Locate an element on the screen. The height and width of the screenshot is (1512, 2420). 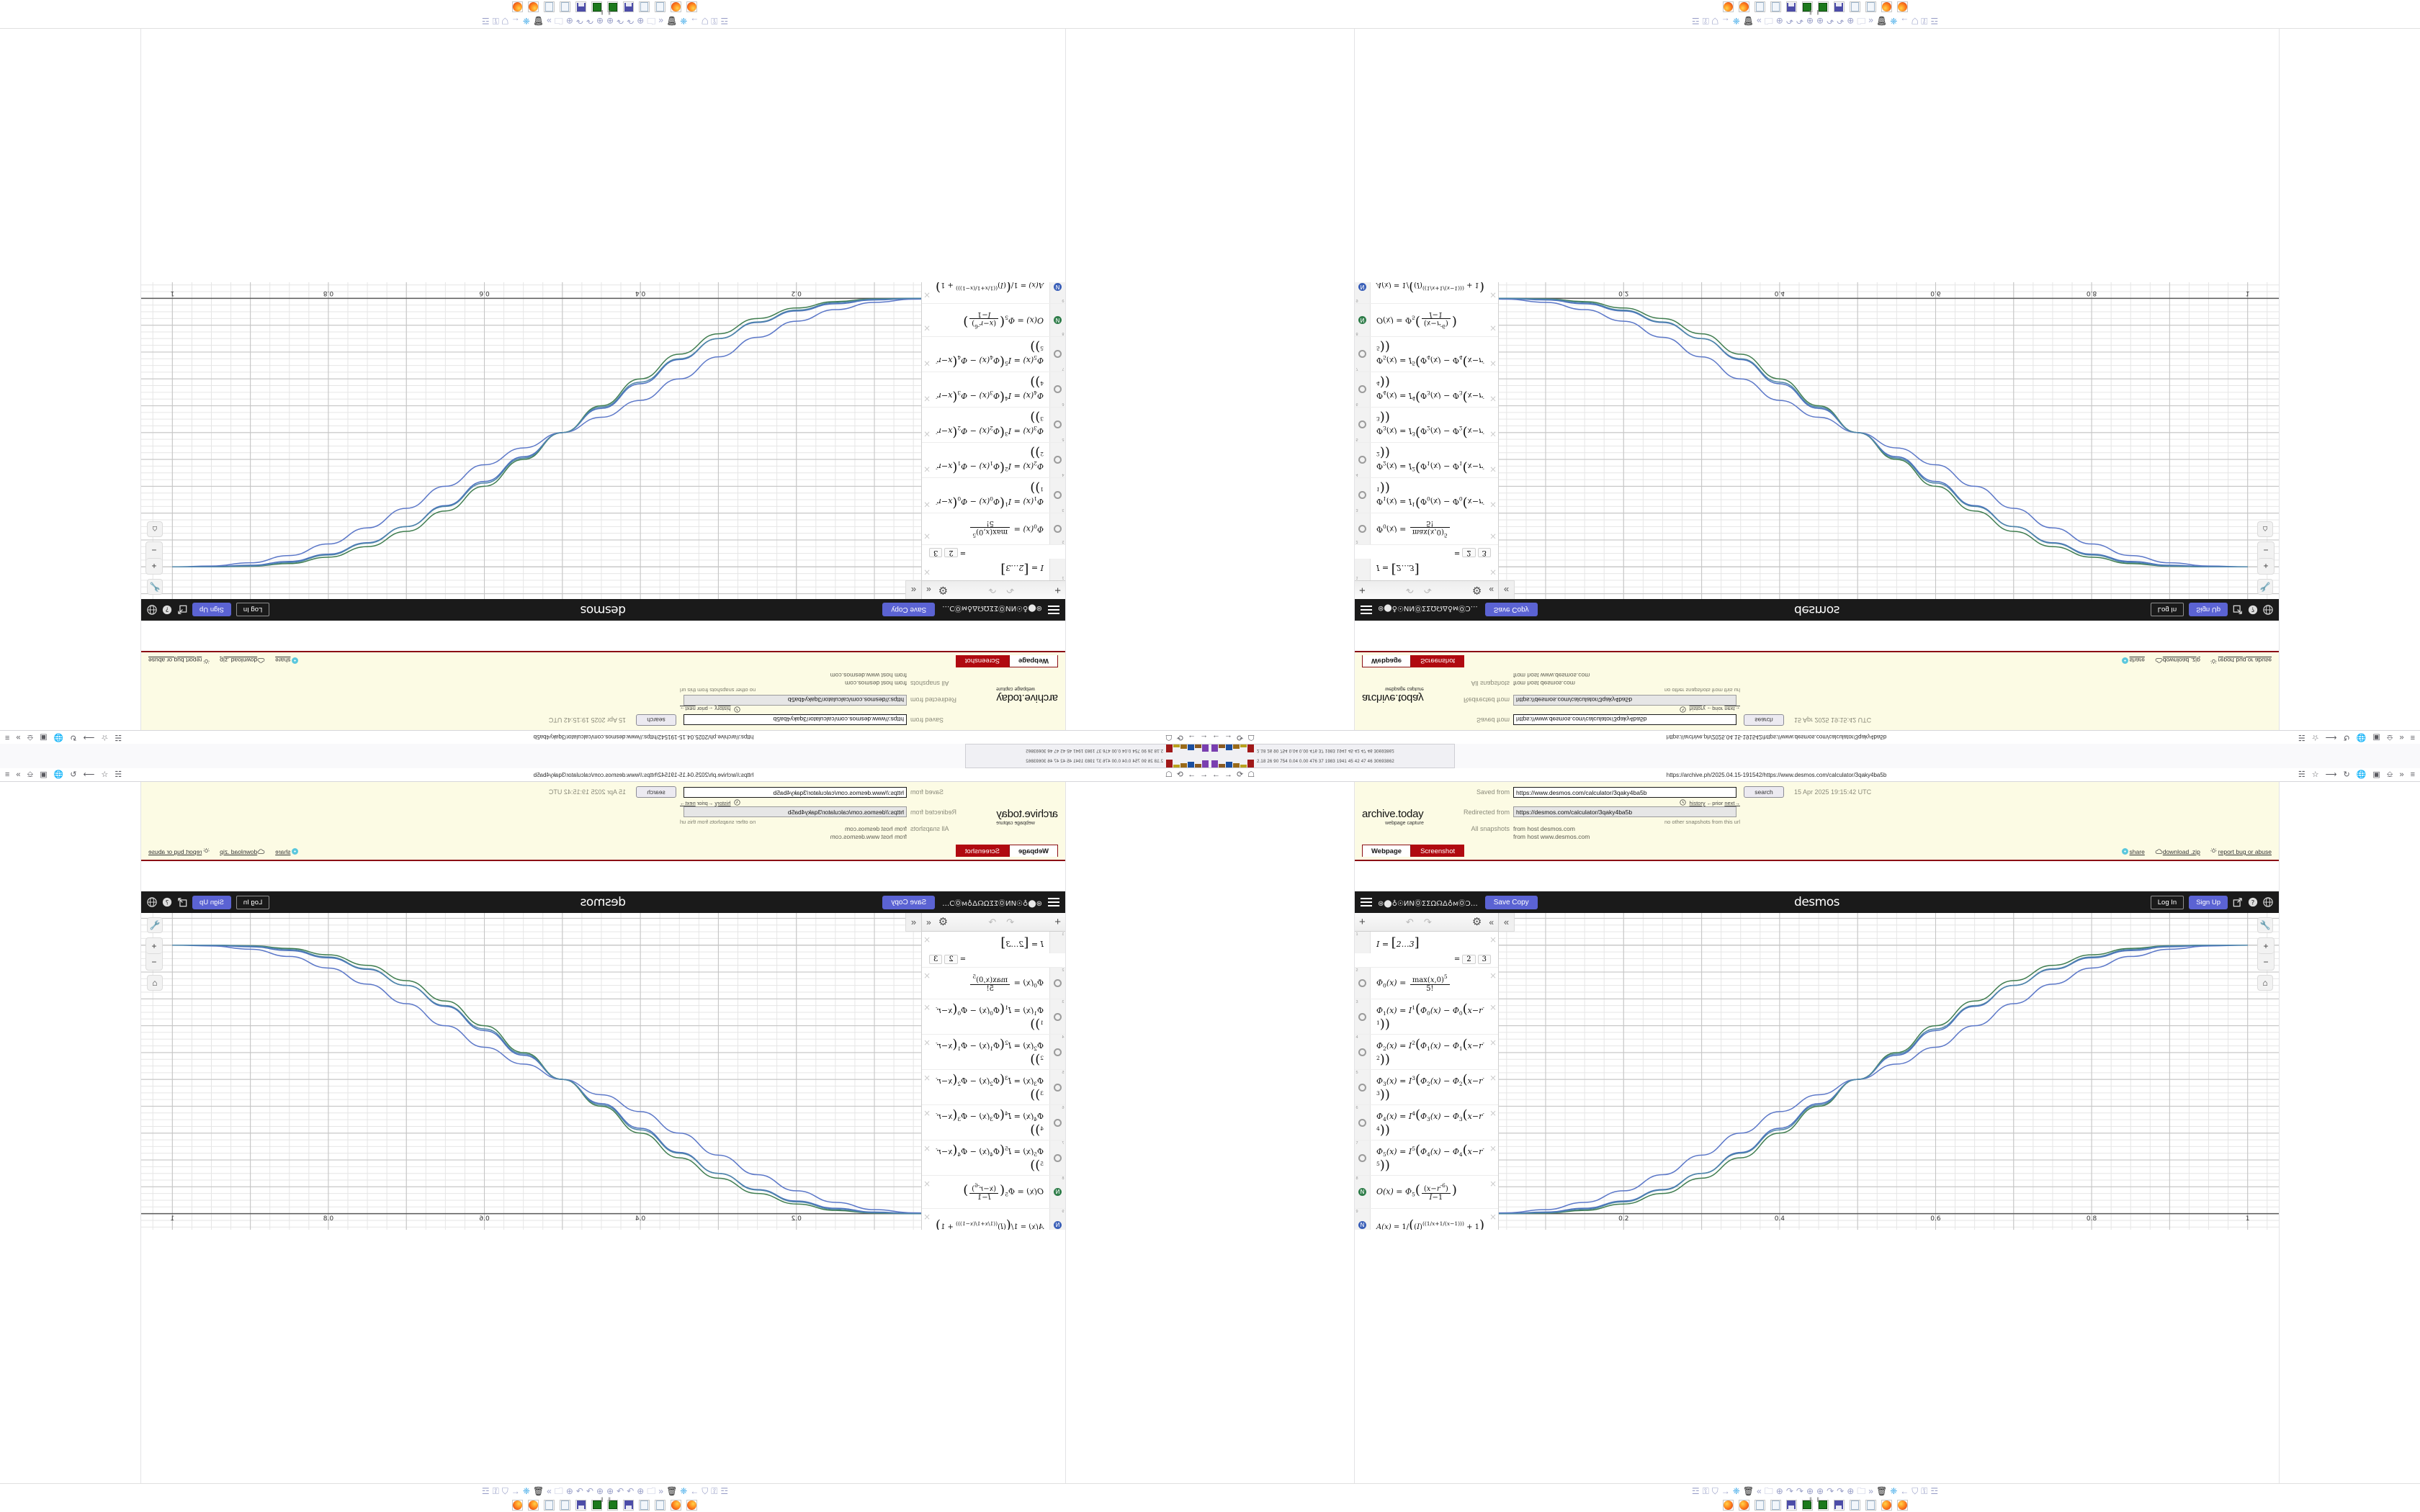
shield-icon: ⛉ is located at coordinates (1916, 21).